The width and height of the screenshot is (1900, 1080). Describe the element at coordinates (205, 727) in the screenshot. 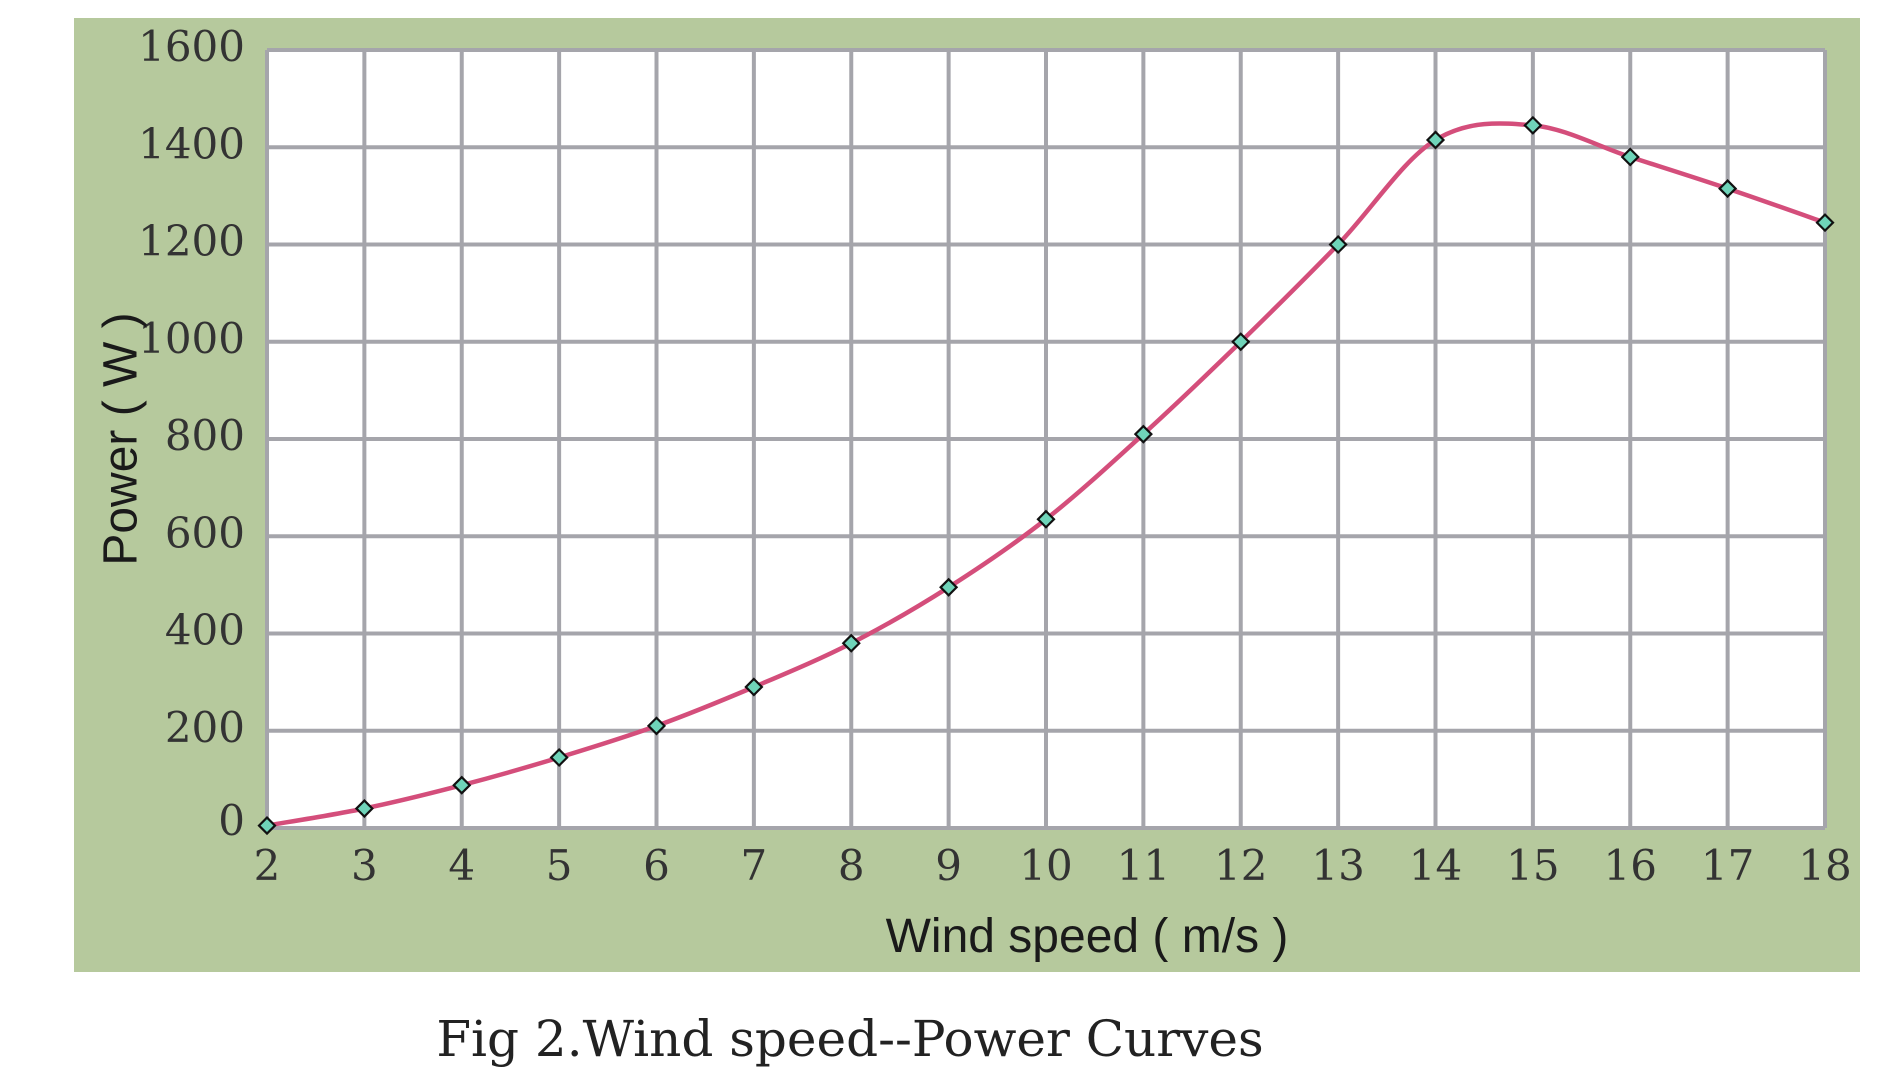

I see `y-tick-label: 200` at that location.